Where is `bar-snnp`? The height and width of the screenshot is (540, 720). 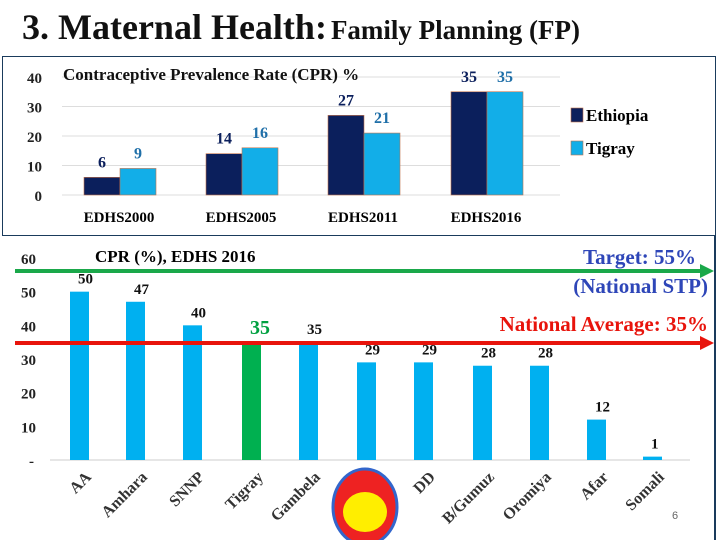 bar-snnp is located at coordinates (192, 392).